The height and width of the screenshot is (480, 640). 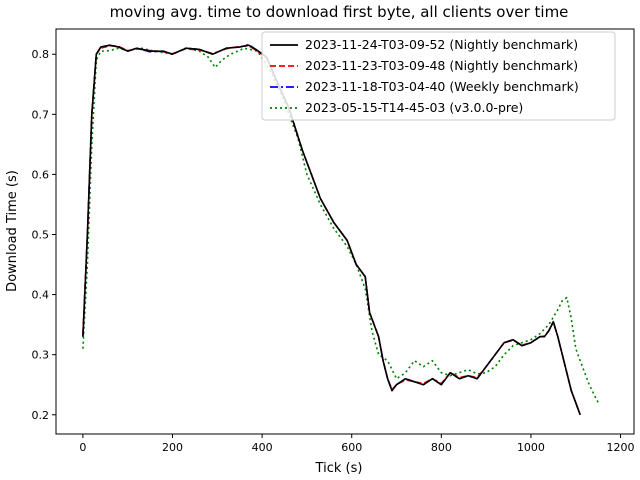 I want to click on y-tick-label: 0.8, so click(x=41, y=54).